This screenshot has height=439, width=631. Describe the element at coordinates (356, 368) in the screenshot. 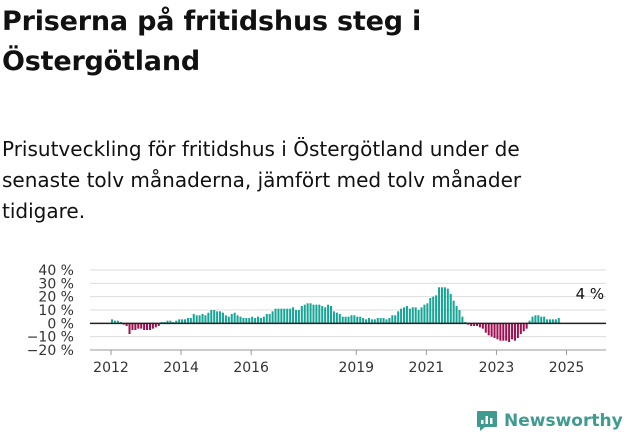

I see `x-tick-label: 2019` at that location.